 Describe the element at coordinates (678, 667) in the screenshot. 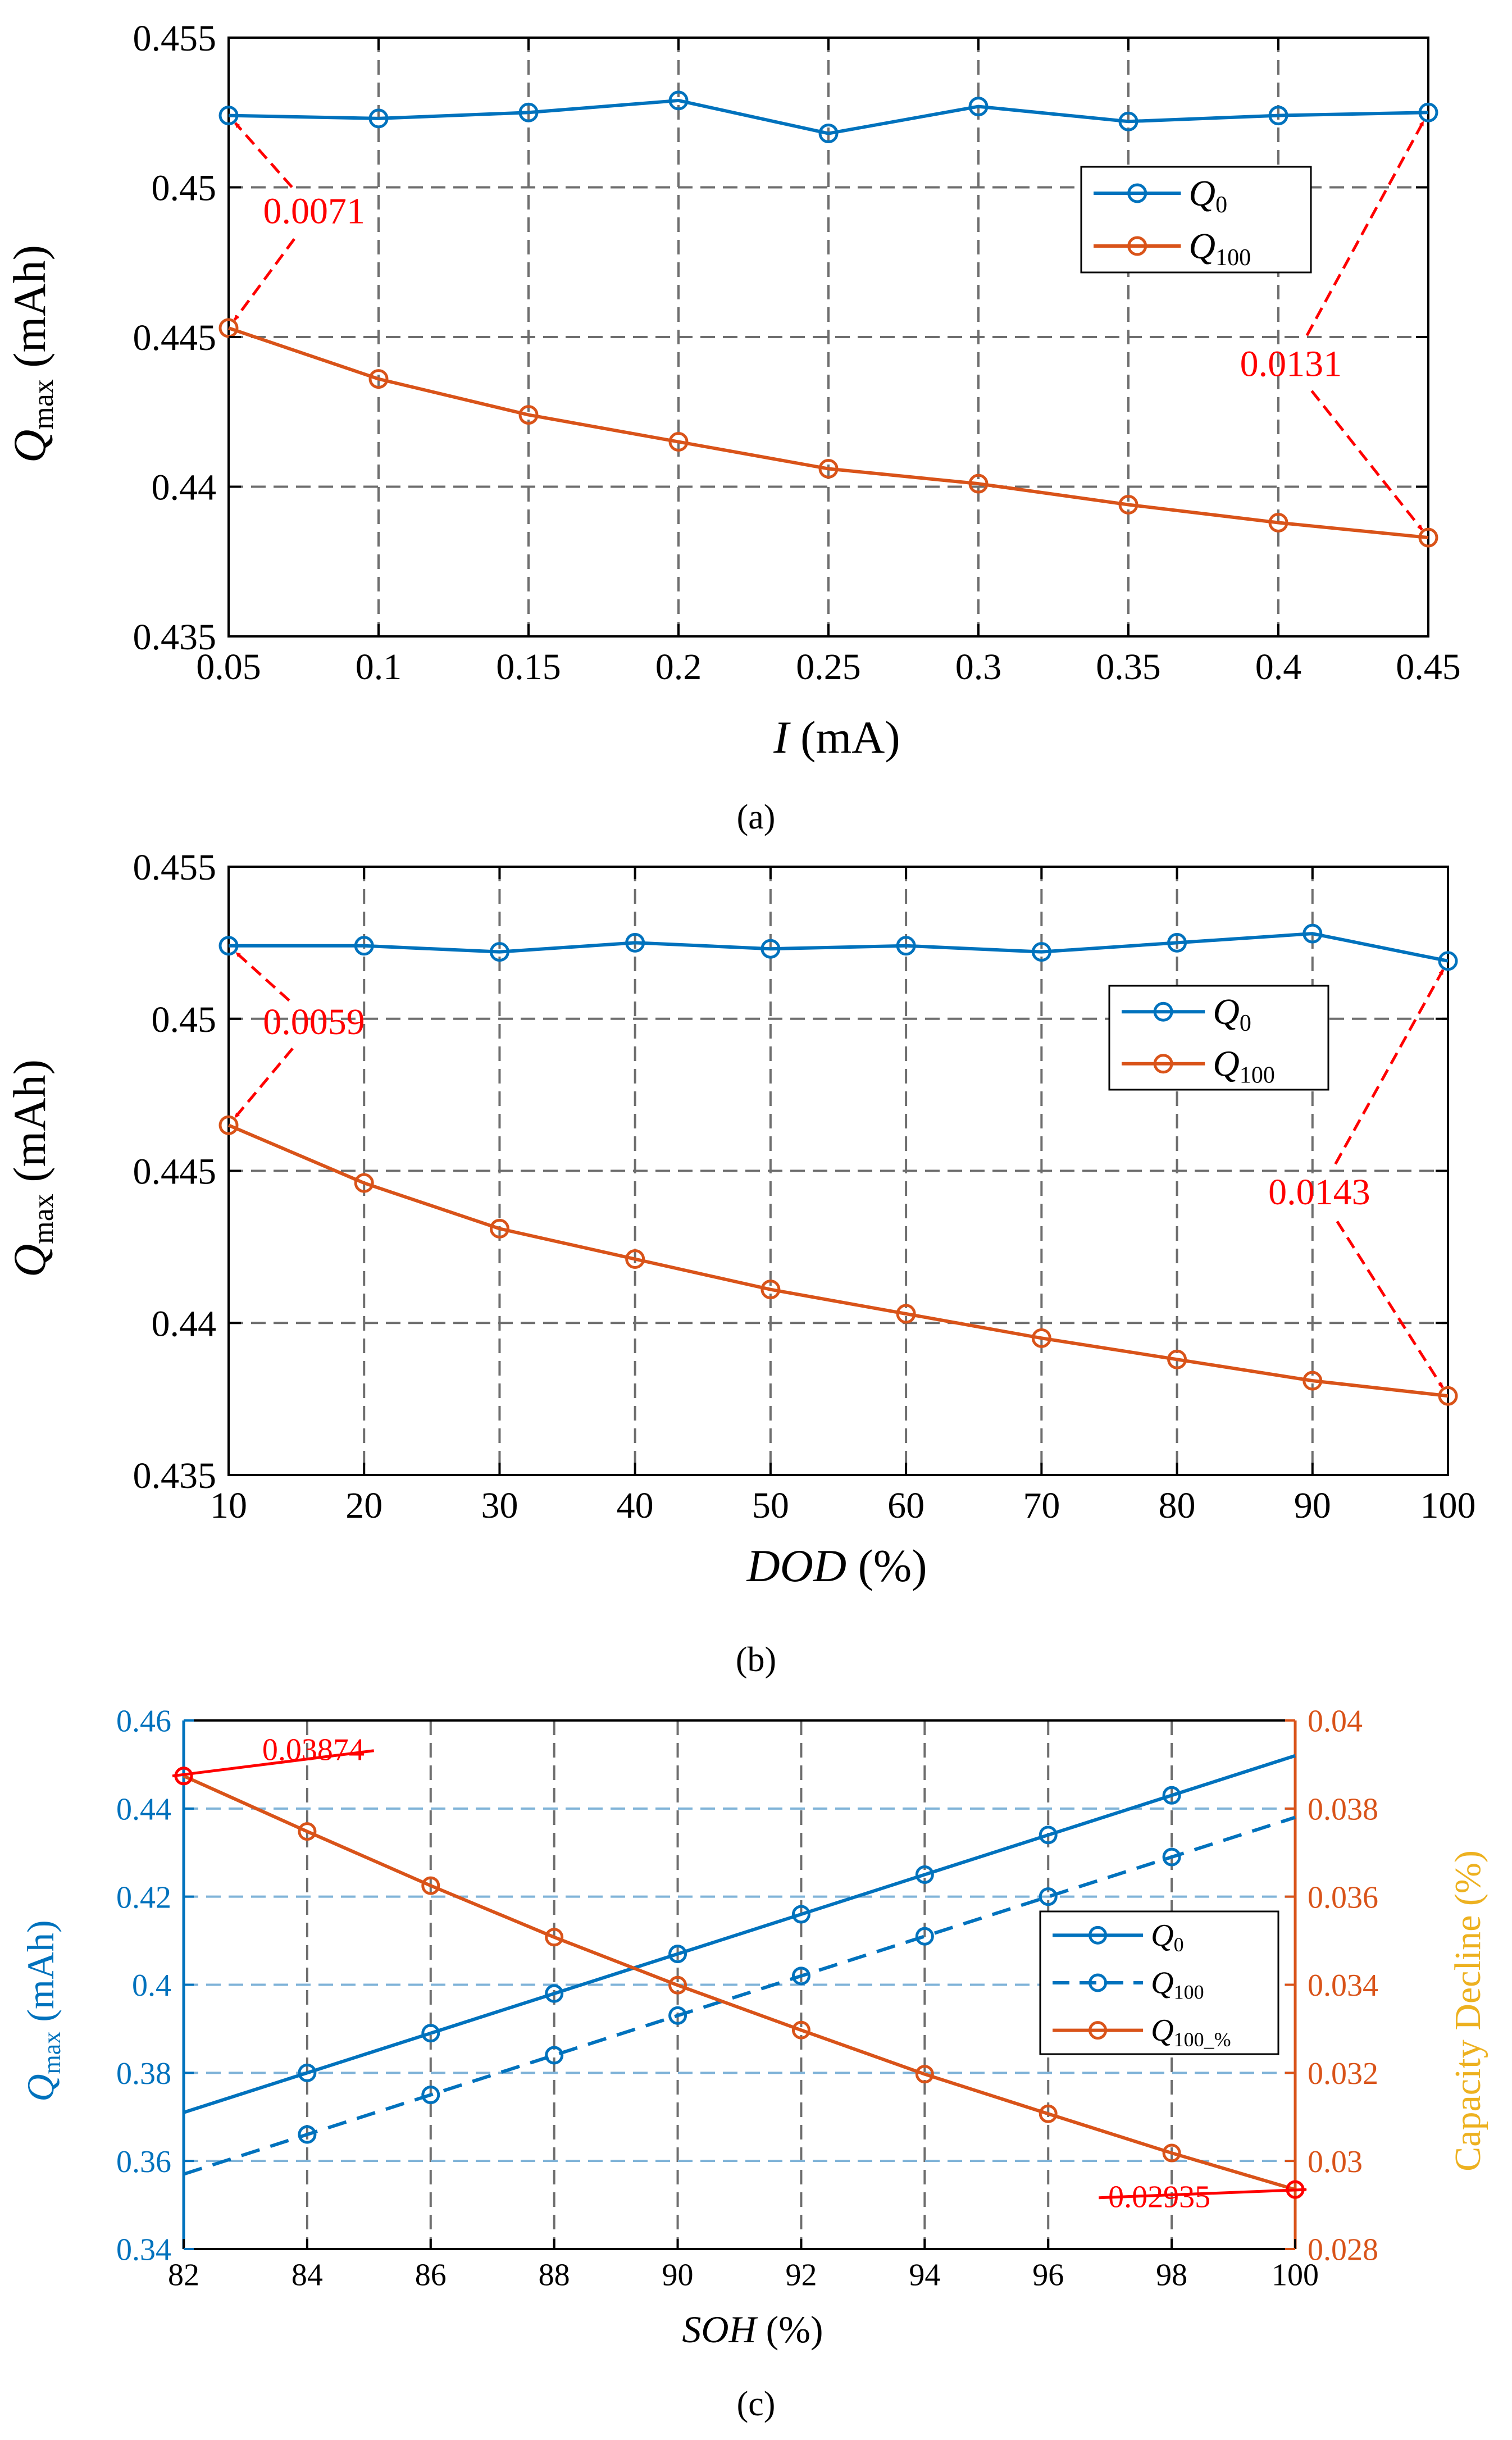

I see `x-tick-label: 0.2` at that location.